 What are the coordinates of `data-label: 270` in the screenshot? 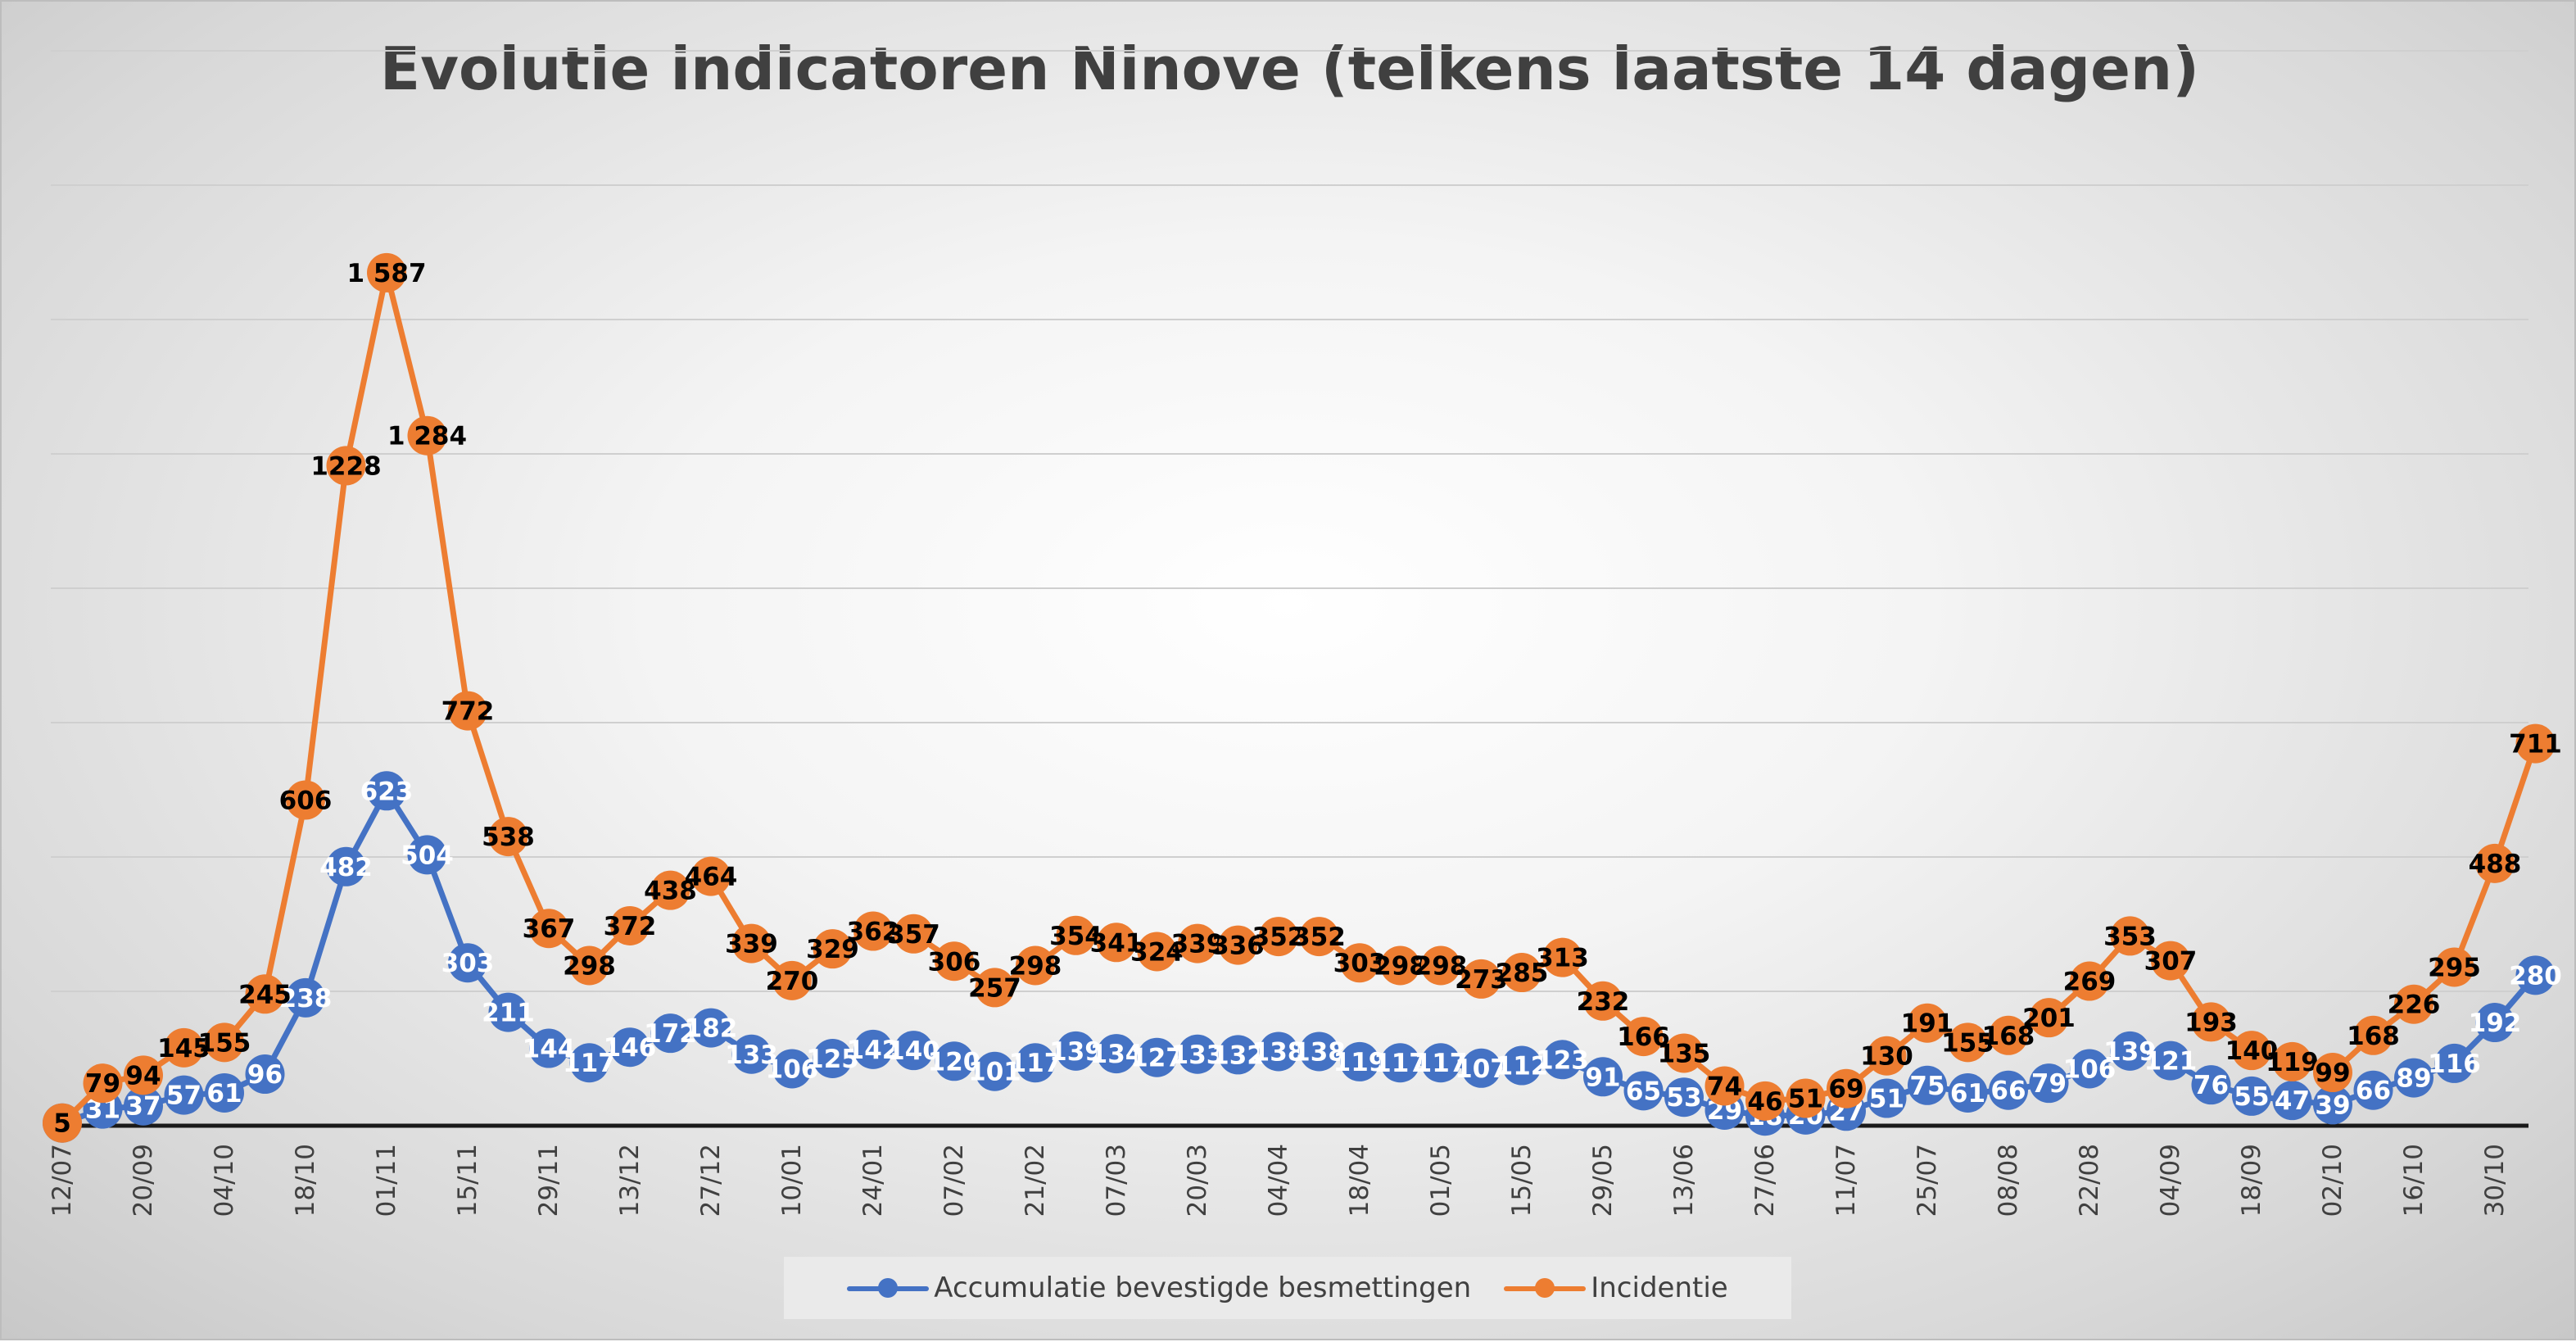 It's located at (792, 981).